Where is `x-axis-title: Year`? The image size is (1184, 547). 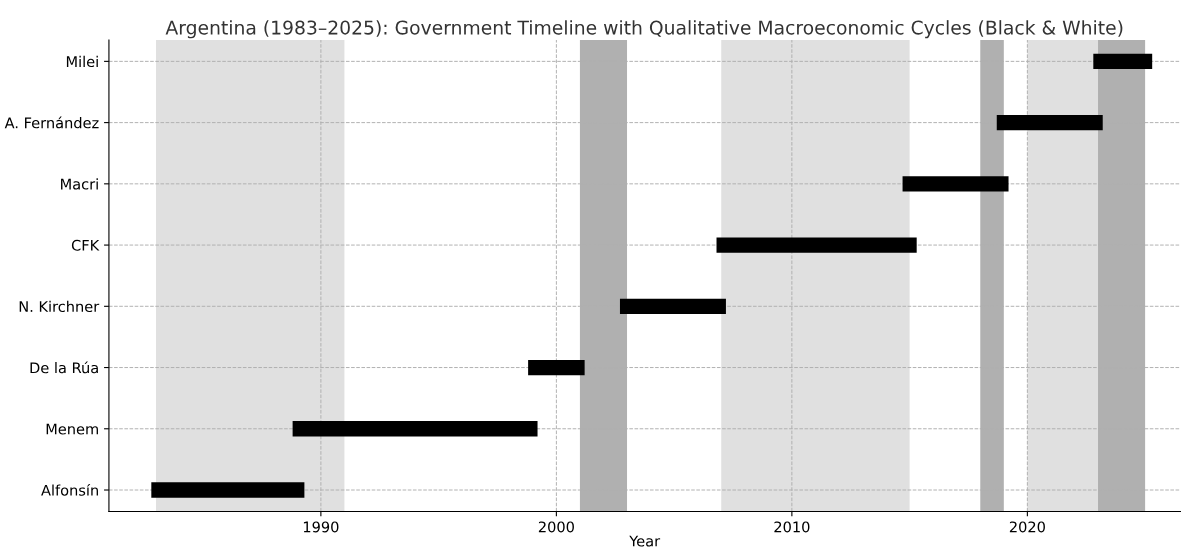
x-axis-title: Year is located at coordinates (645, 541).